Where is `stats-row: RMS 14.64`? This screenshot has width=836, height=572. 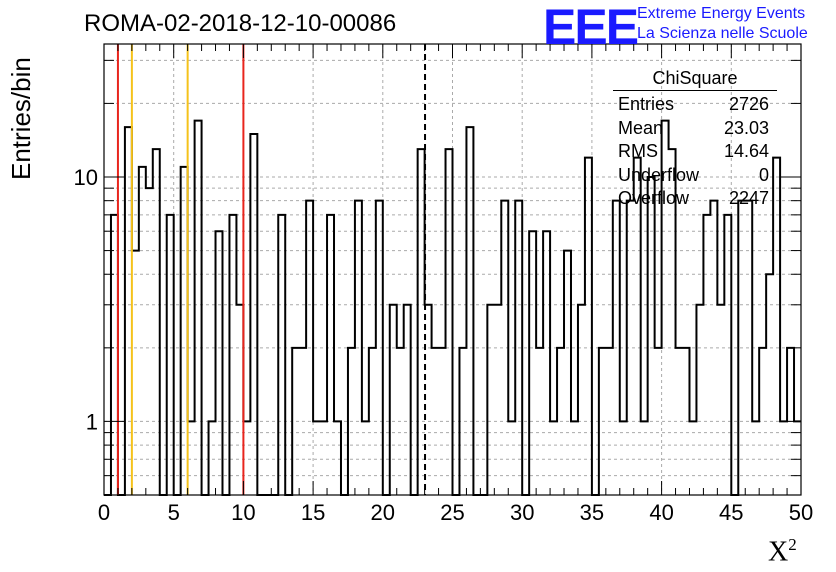 stats-row: RMS 14.64 is located at coordinates (695, 152).